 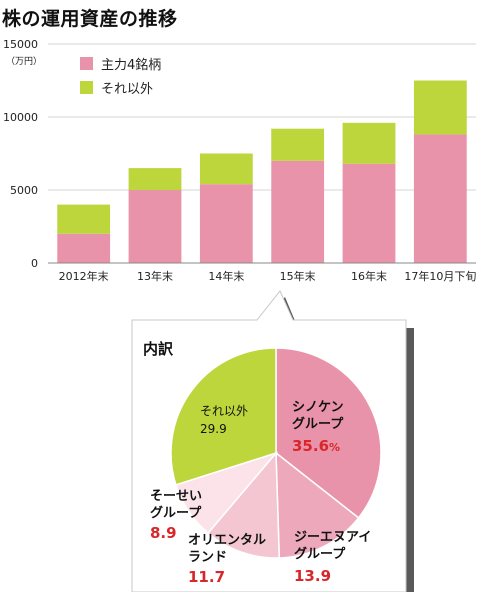 What do you see at coordinates (24, 61) in the screenshot?
I see `y-unit-label: （万円）` at bounding box center [24, 61].